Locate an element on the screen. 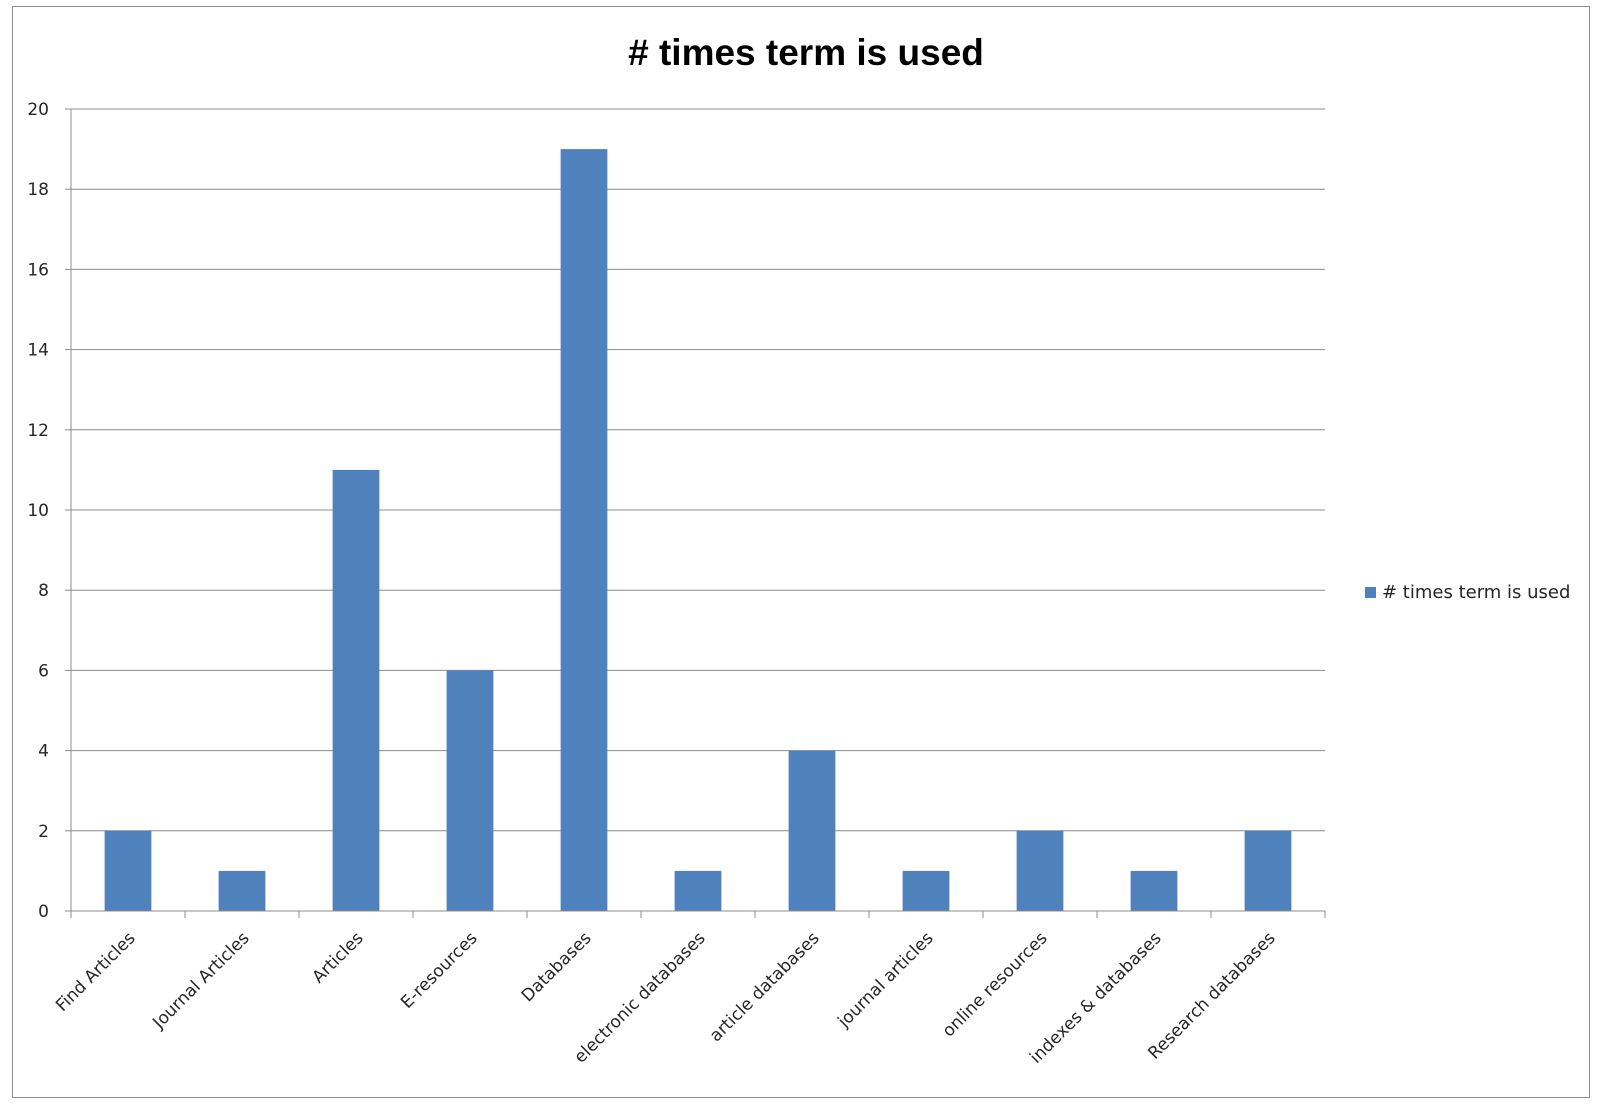 The image size is (1600, 1105). y-tick-label: 8 is located at coordinates (43, 591).